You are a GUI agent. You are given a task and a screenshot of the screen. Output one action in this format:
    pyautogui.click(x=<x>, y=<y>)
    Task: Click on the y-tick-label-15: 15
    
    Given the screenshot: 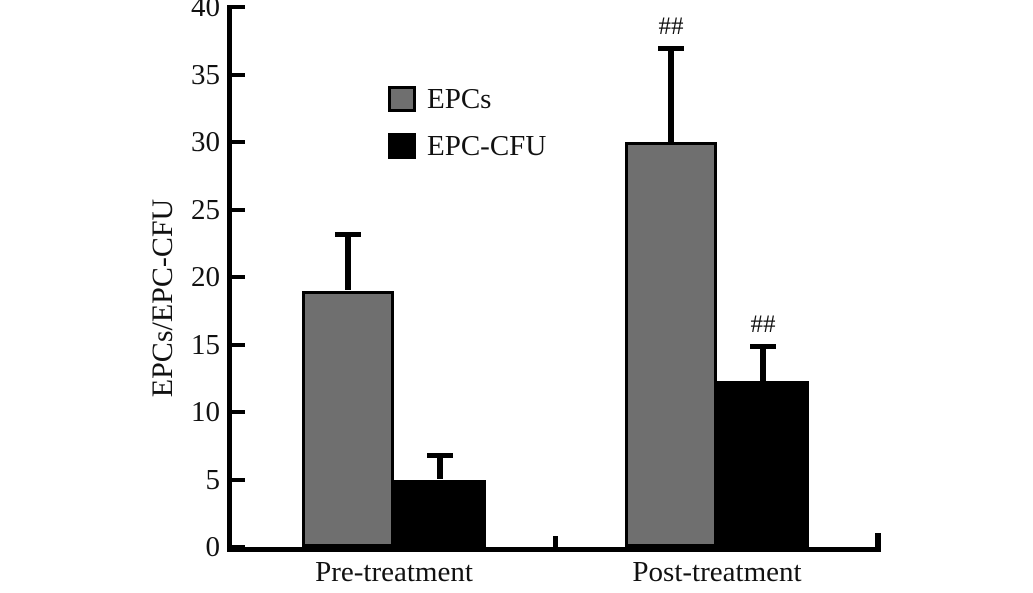 What is the action you would take?
    pyautogui.click(x=205, y=344)
    